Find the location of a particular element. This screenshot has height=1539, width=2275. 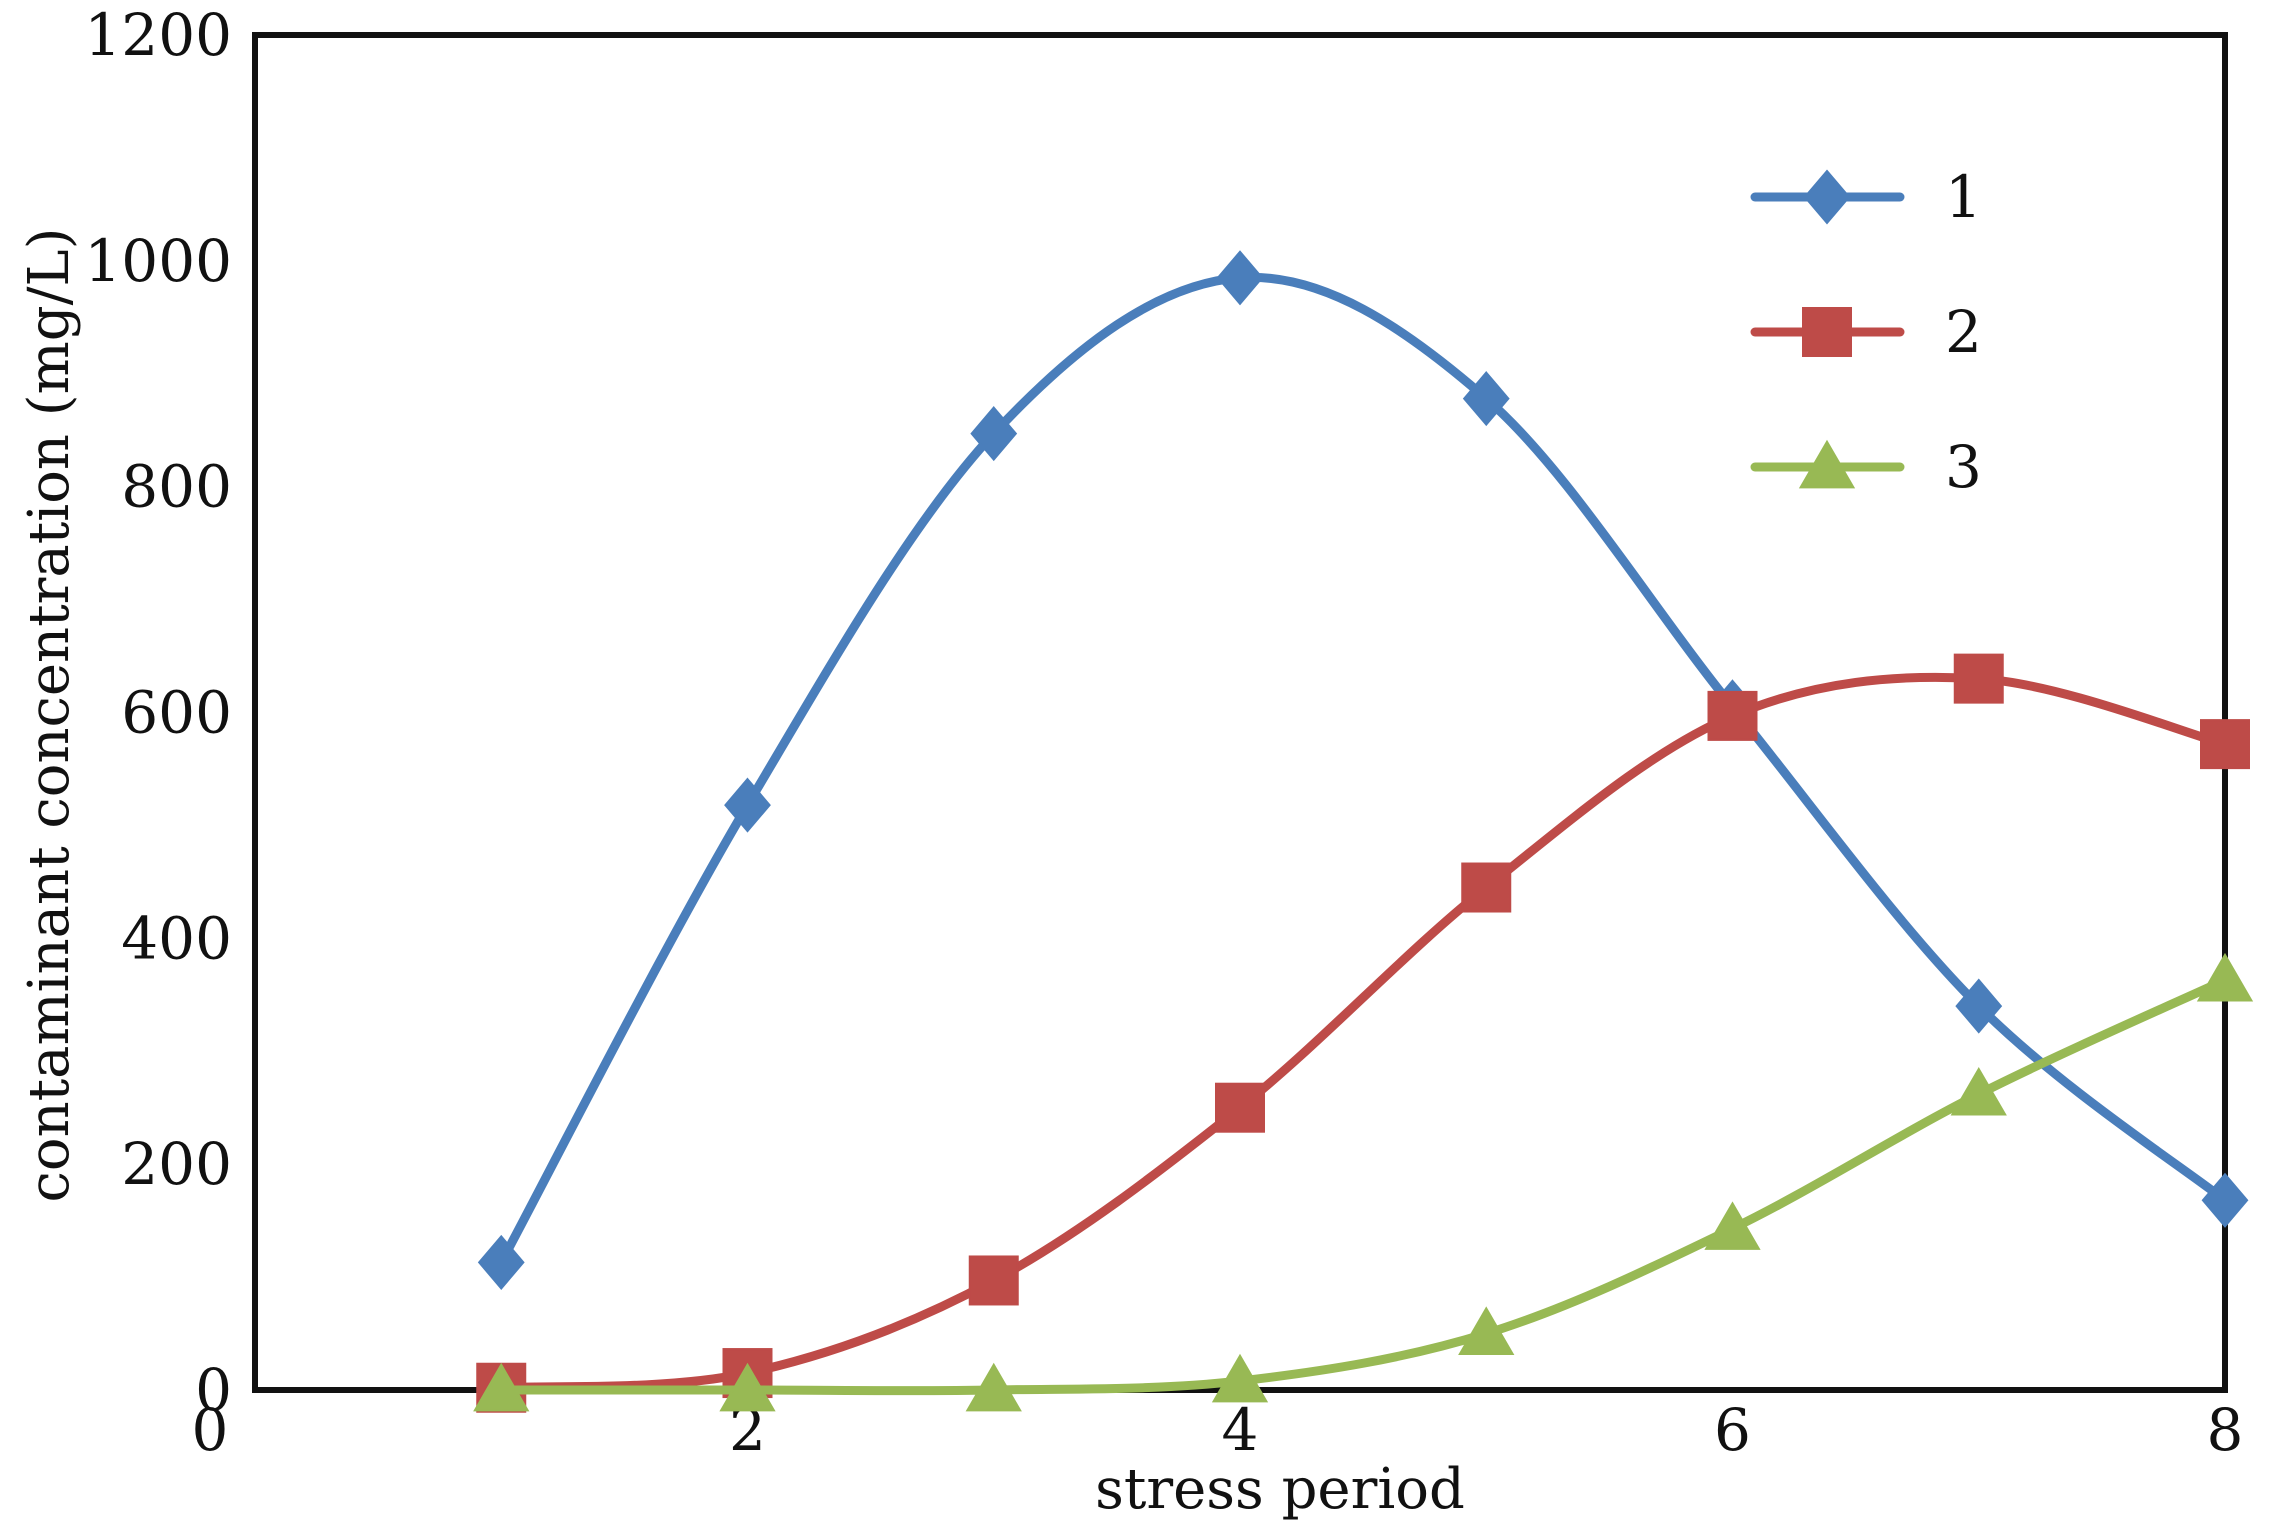

y-tick-label: 800 is located at coordinates (176, 487).